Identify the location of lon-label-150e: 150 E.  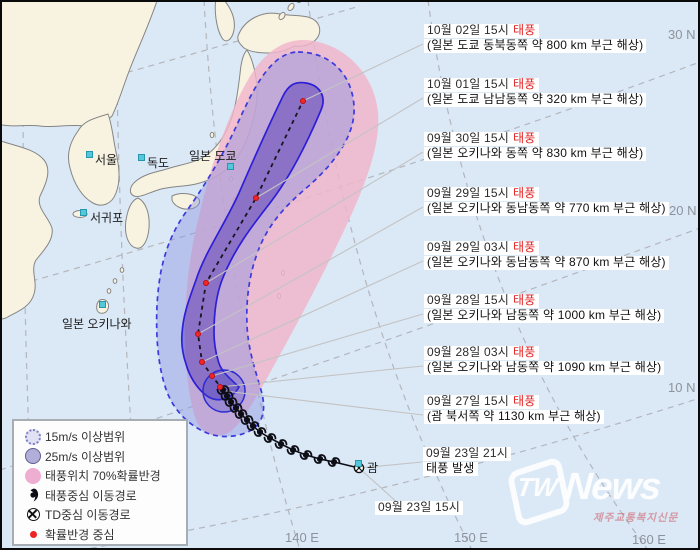
(471, 537).